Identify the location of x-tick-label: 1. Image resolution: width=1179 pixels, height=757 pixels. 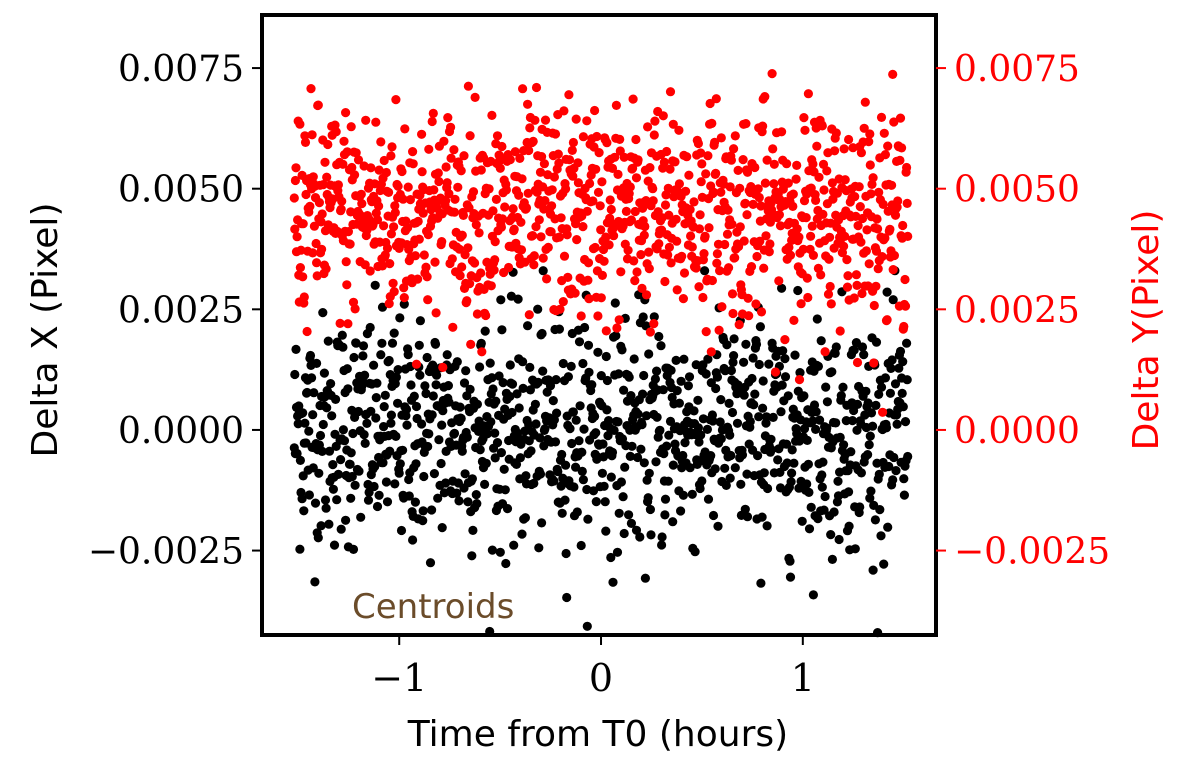
(803, 678).